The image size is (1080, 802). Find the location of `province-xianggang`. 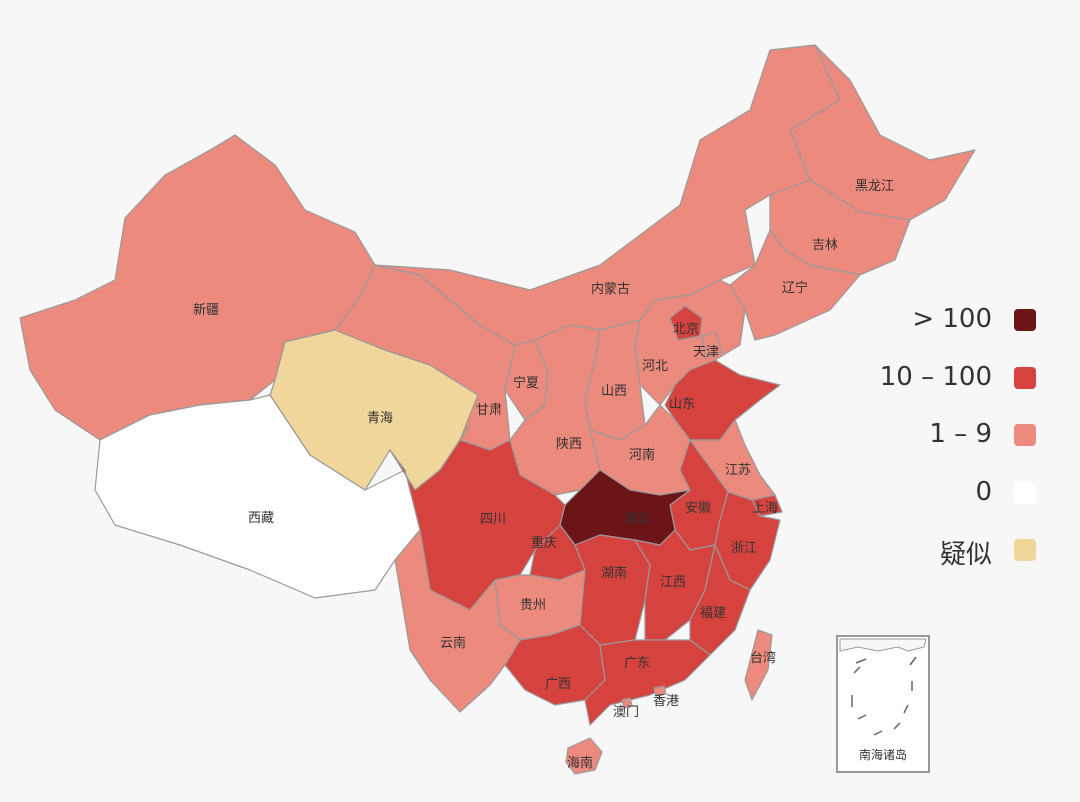

province-xianggang is located at coordinates (660, 691).